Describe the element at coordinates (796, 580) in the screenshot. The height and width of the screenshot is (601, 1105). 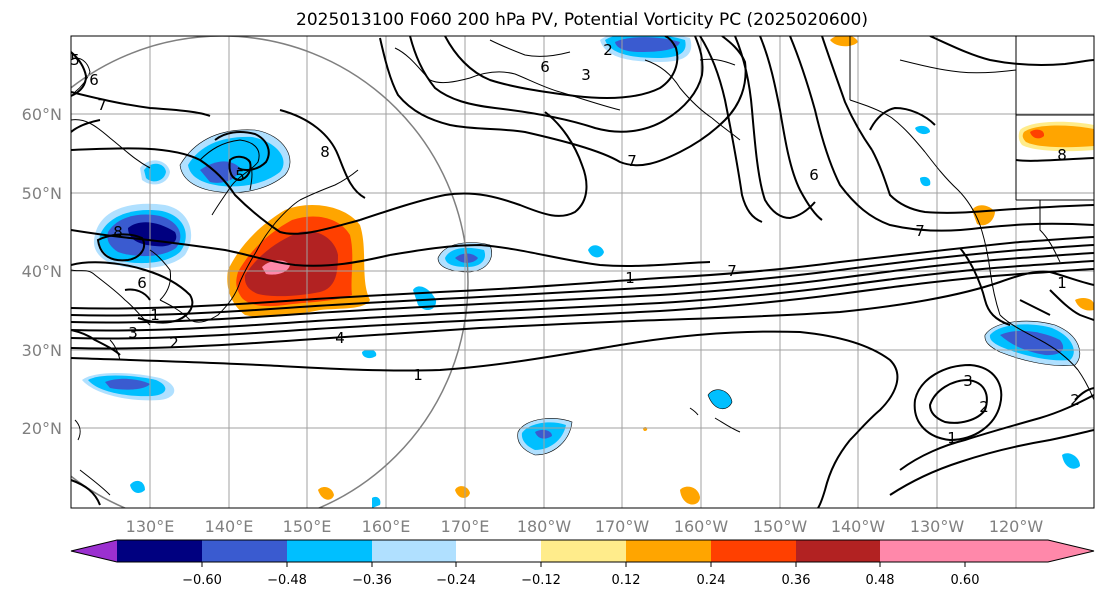
I see `colorbar-tick-label: 0.36` at that location.